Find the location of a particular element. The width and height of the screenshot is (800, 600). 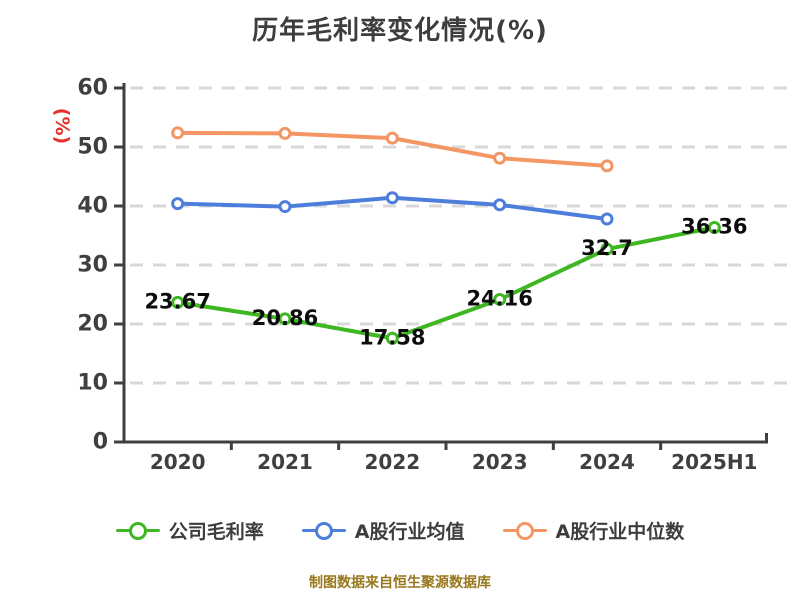

data-label-0-2020: 23.67 is located at coordinates (177, 301).